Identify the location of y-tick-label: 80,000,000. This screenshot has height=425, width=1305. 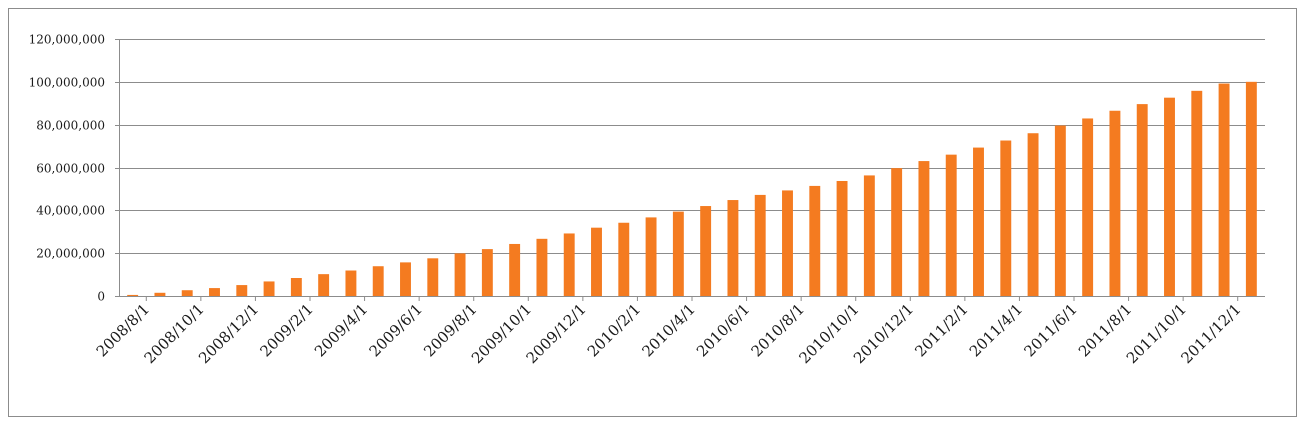
(70, 126).